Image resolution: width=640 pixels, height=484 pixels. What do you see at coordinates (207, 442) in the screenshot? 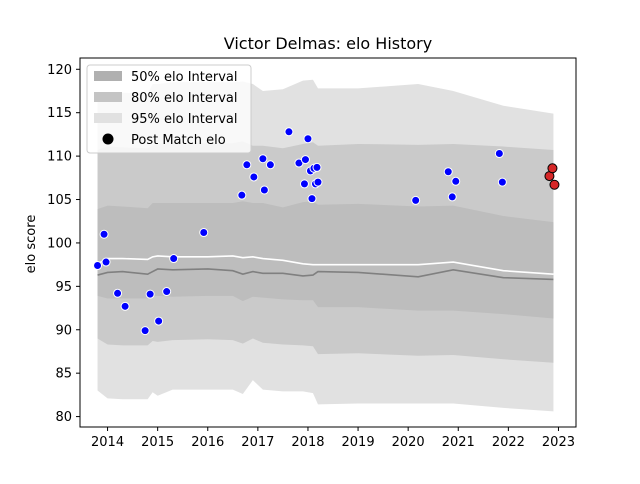
I see `x-tick-label: 2016` at bounding box center [207, 442].